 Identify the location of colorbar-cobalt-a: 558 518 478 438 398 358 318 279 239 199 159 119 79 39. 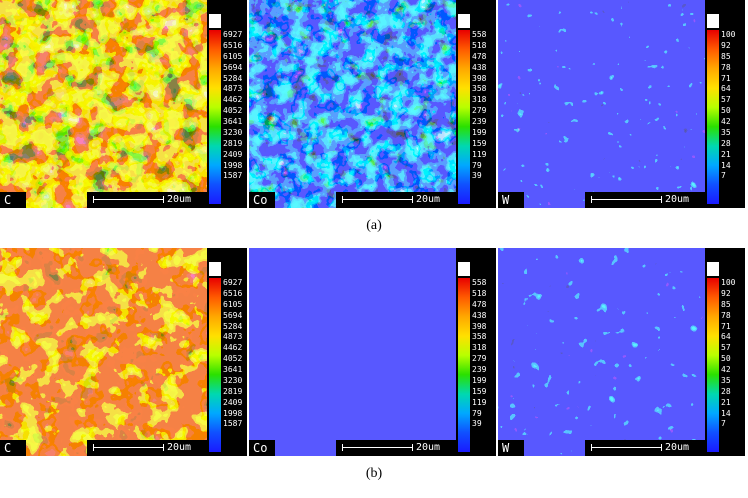
(476, 104).